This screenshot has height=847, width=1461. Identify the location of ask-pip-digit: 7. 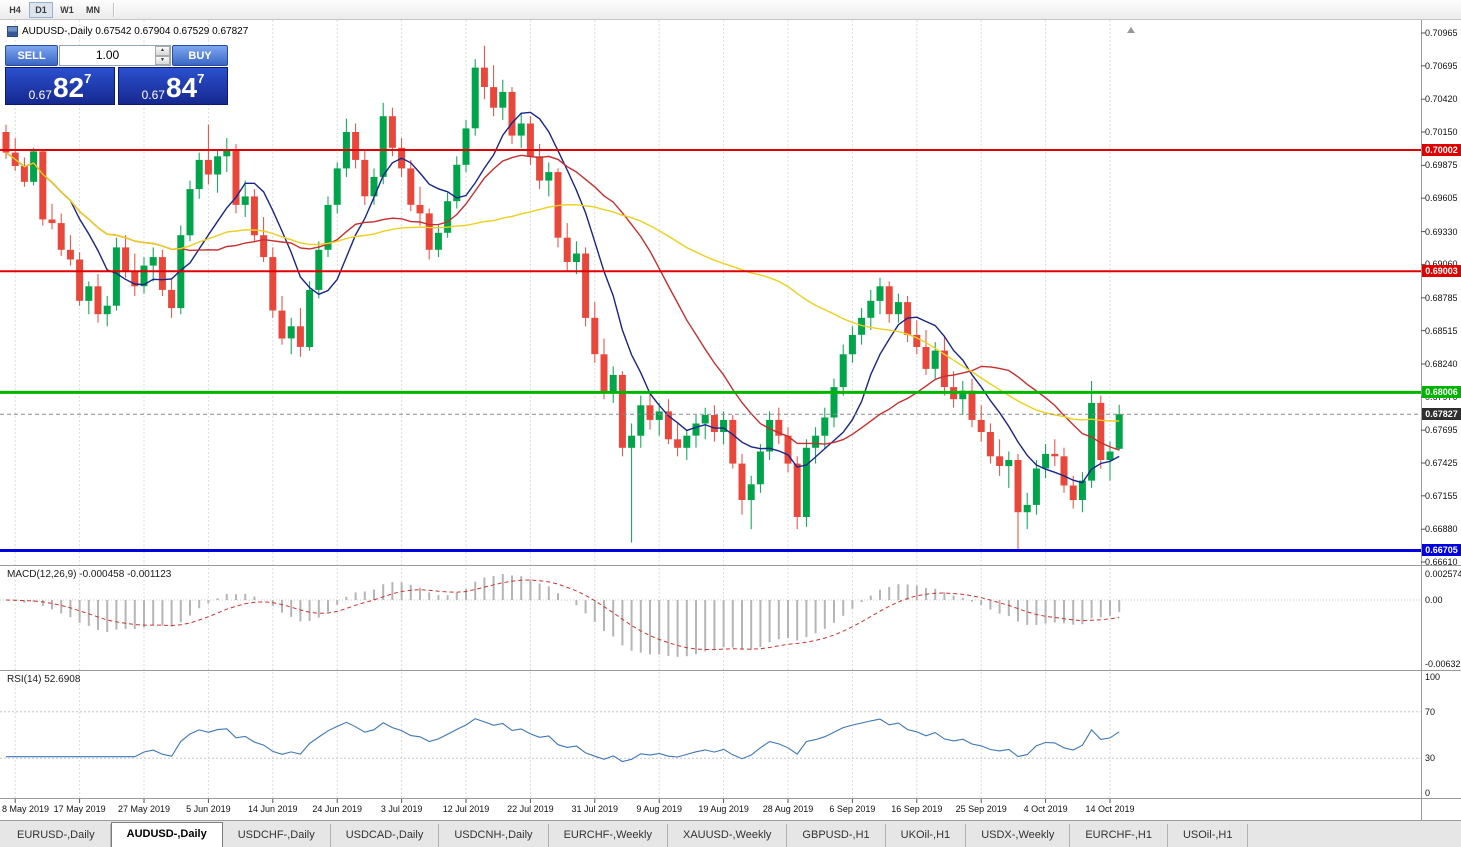
(201, 78).